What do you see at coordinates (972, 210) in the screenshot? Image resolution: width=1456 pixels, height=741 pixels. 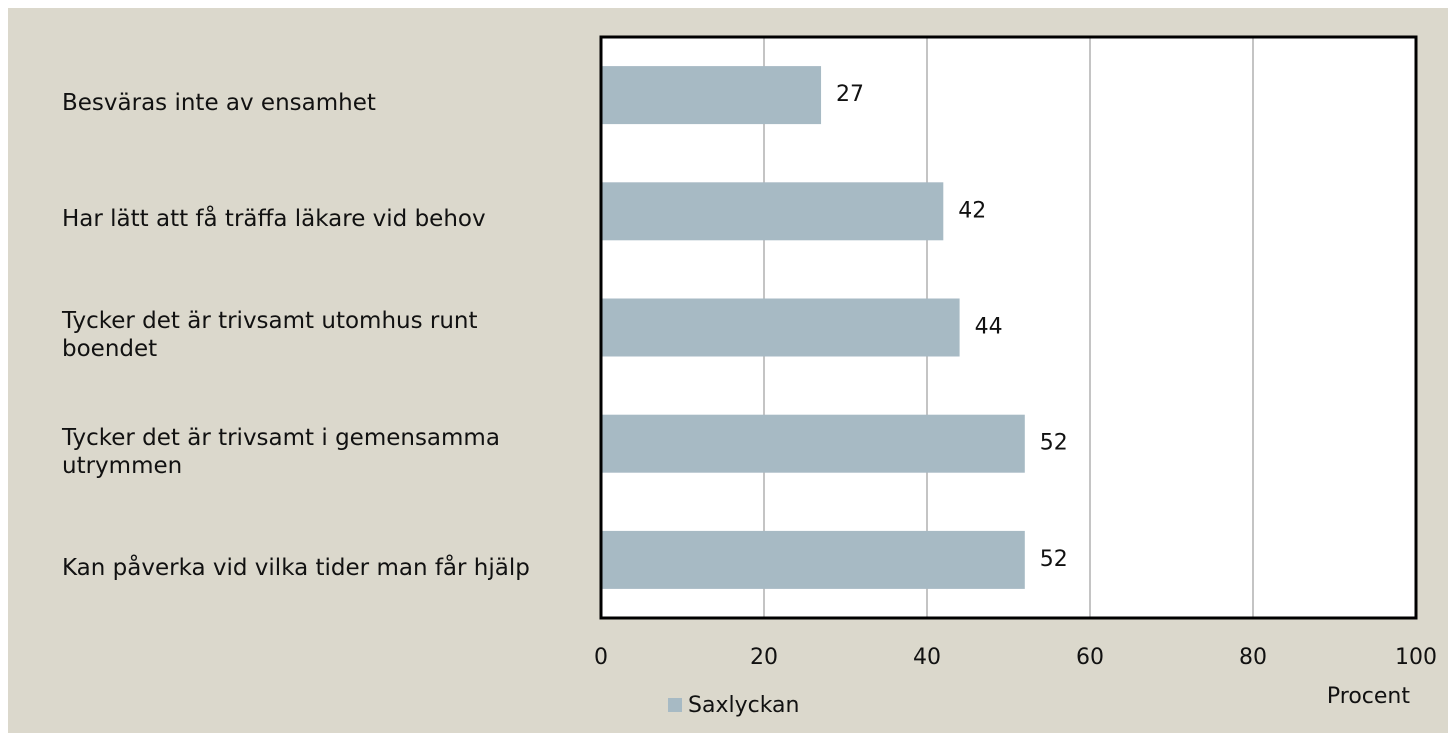 I see `data-label: 42` at bounding box center [972, 210].